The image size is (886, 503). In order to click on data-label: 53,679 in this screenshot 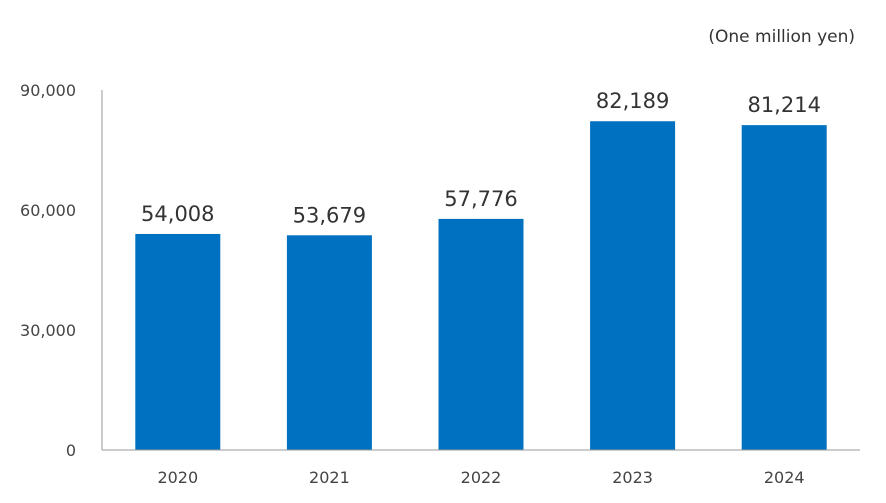, I will do `click(329, 215)`.